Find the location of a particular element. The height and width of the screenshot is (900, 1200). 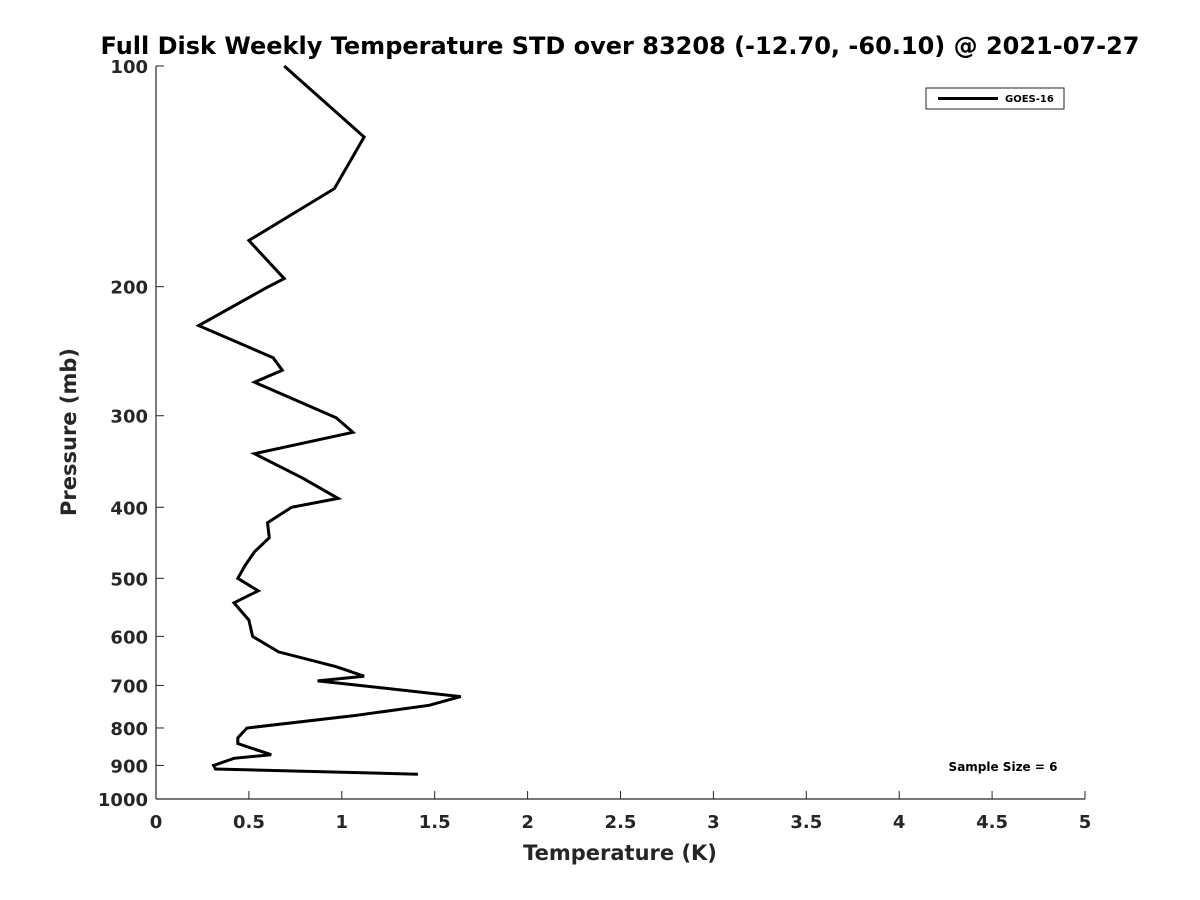

y-tick-label: 300 is located at coordinates (129, 417).